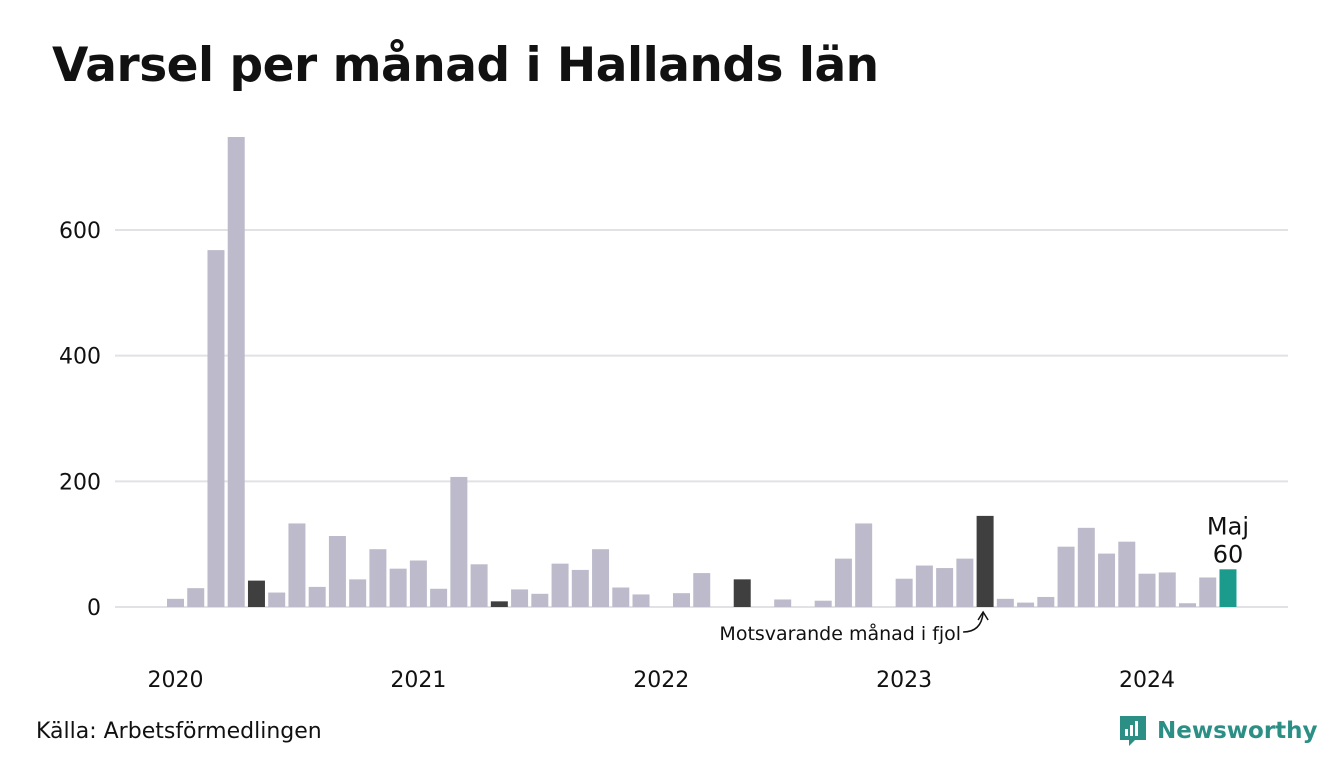  What do you see at coordinates (1228, 554) in the screenshot?
I see `current-value-label: 60` at bounding box center [1228, 554].